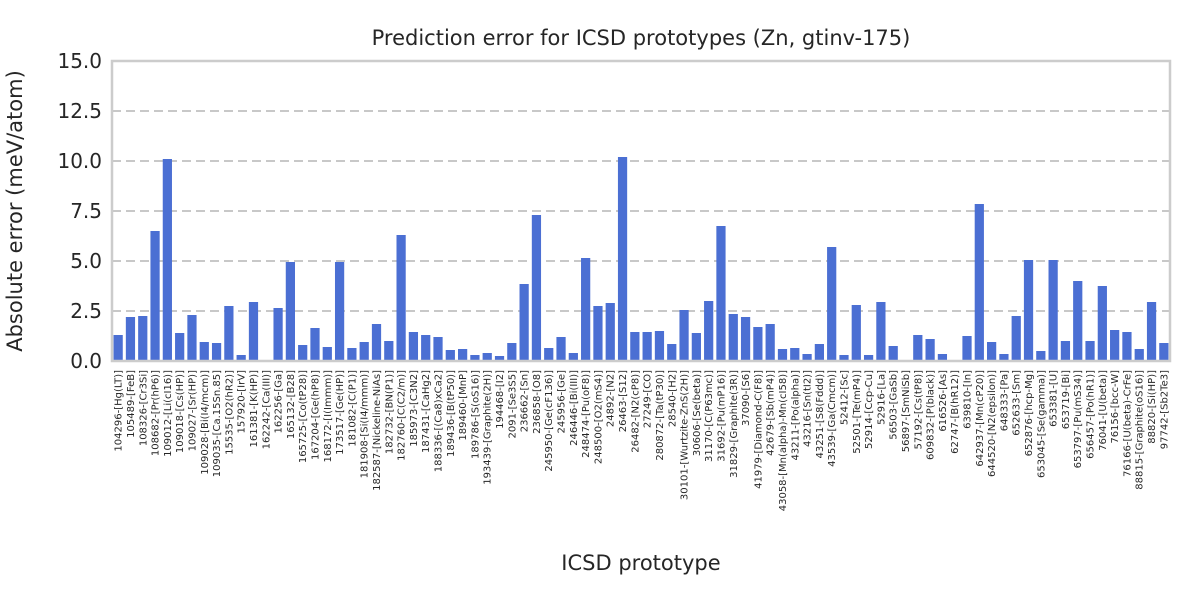 This screenshot has height=600, width=1200. Describe the element at coordinates (574, 408) in the screenshot. I see `x-tick-label: 246446-[Bi(III)]` at that location.